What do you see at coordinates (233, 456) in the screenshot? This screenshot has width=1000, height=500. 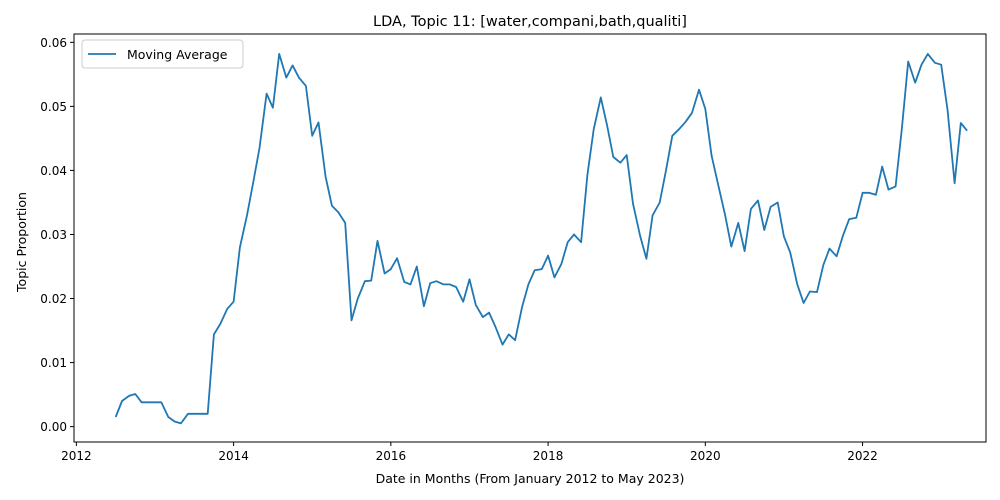 I see `x-tick-label: 2014` at bounding box center [233, 456].